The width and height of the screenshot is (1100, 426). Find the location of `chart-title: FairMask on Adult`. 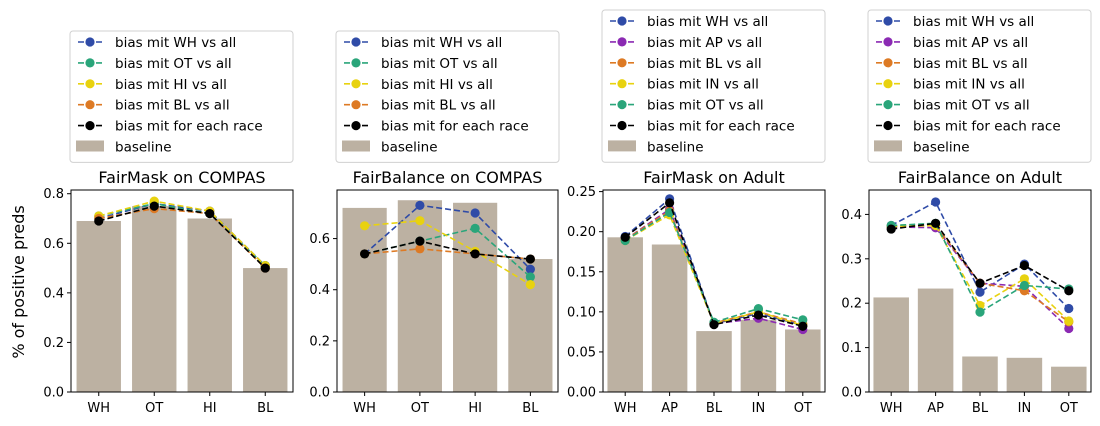

chart-title: FairMask on Adult is located at coordinates (714, 177).